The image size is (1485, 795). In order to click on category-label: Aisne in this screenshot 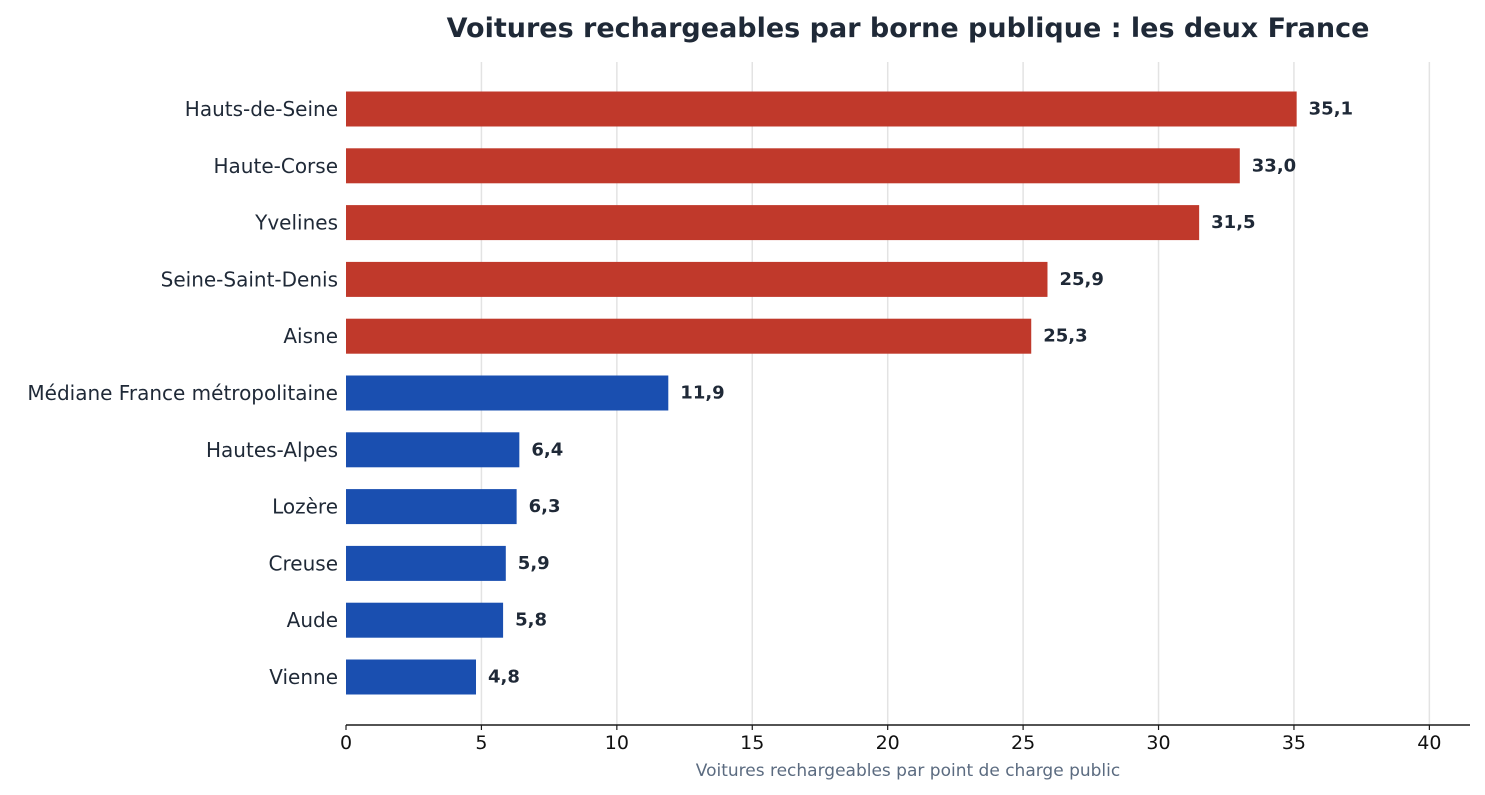, I will do `click(310, 336)`.